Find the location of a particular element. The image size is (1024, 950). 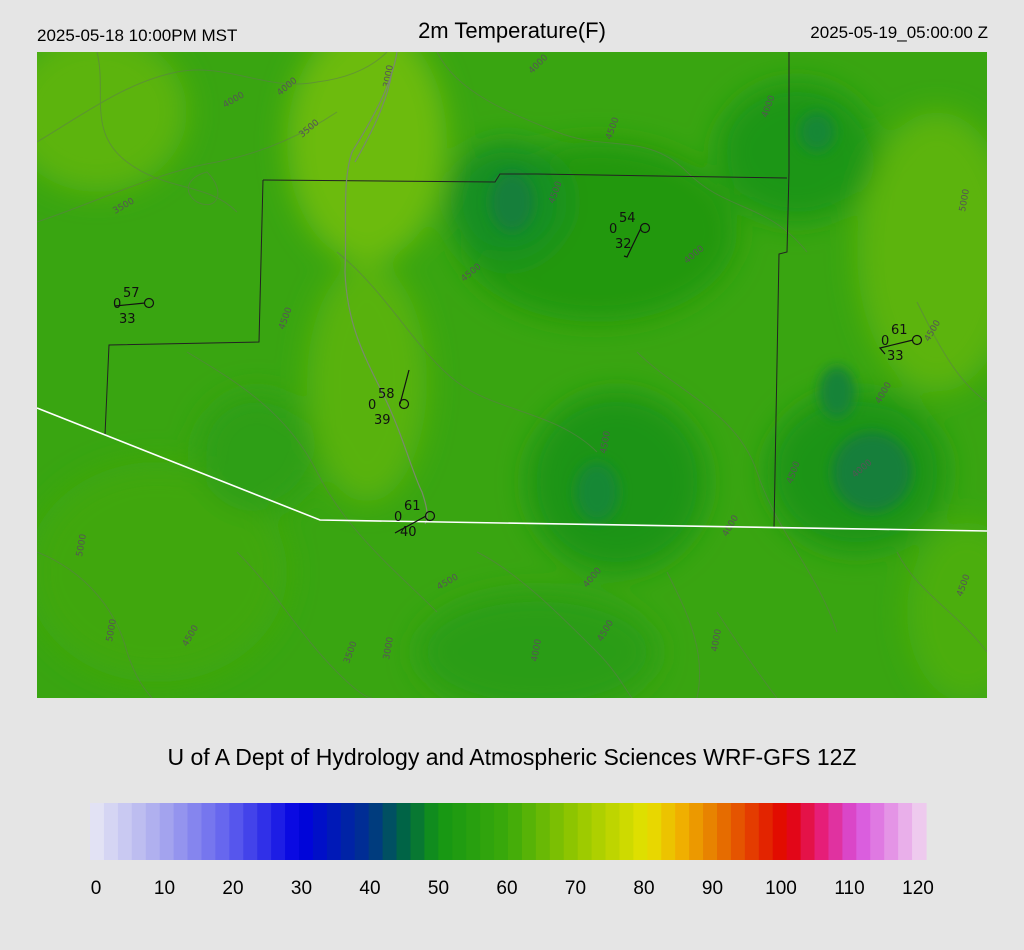

utc-time-label: 2025-05-19_05:00:00 Z is located at coordinates (899, 32).